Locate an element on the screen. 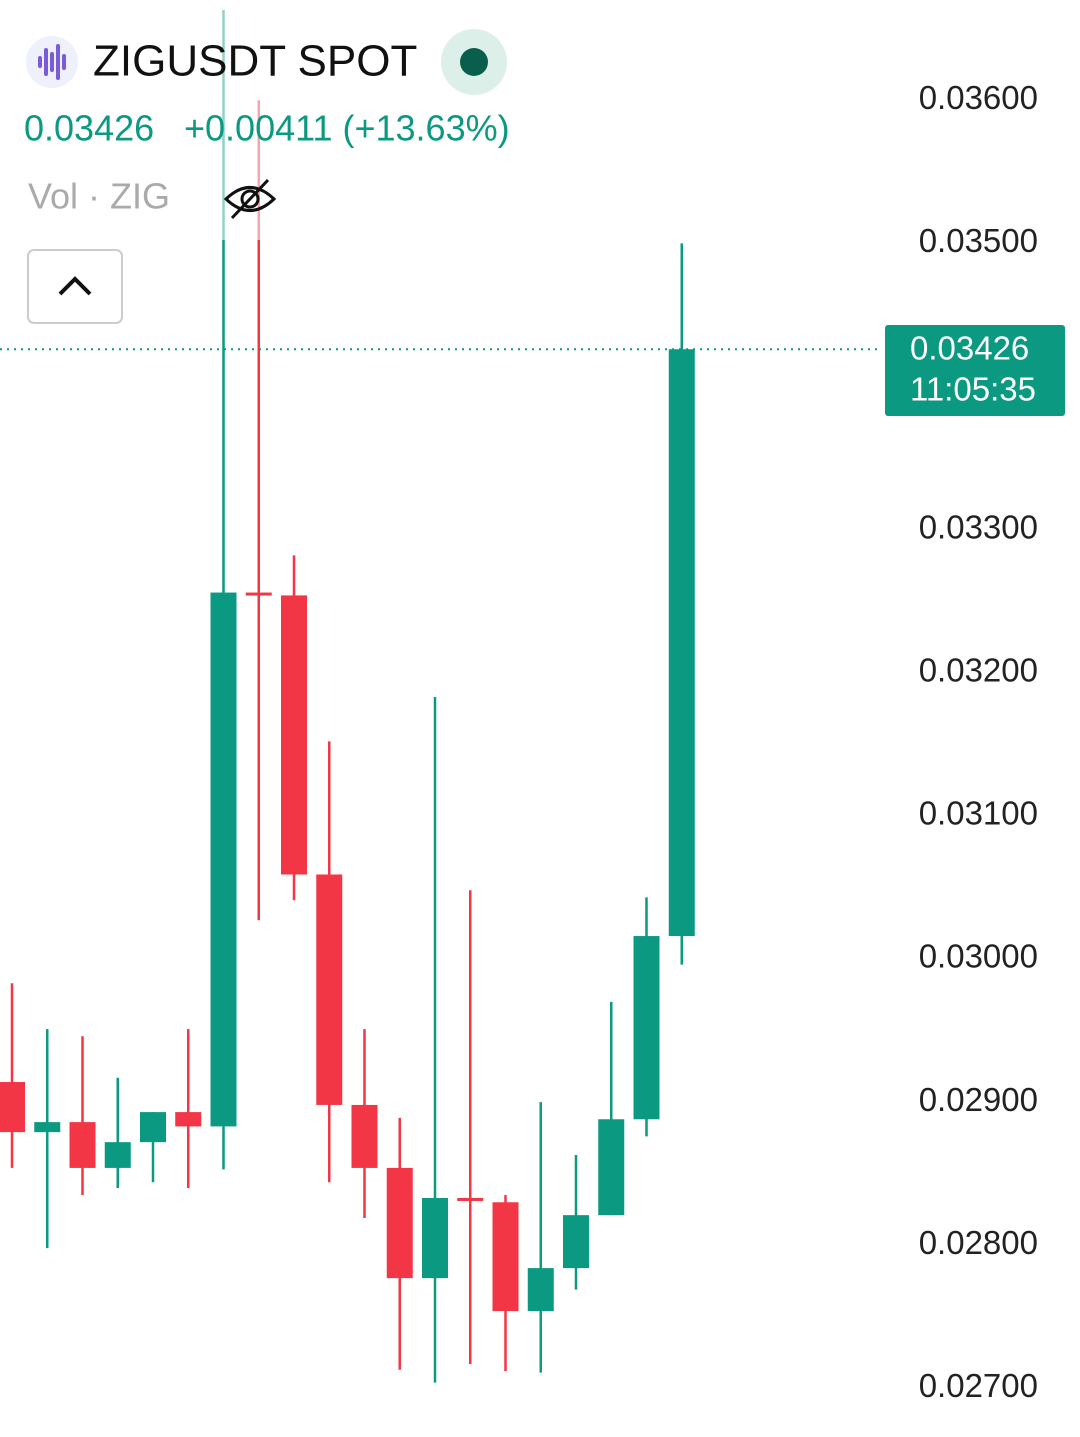  status-dot is located at coordinates (474, 62).